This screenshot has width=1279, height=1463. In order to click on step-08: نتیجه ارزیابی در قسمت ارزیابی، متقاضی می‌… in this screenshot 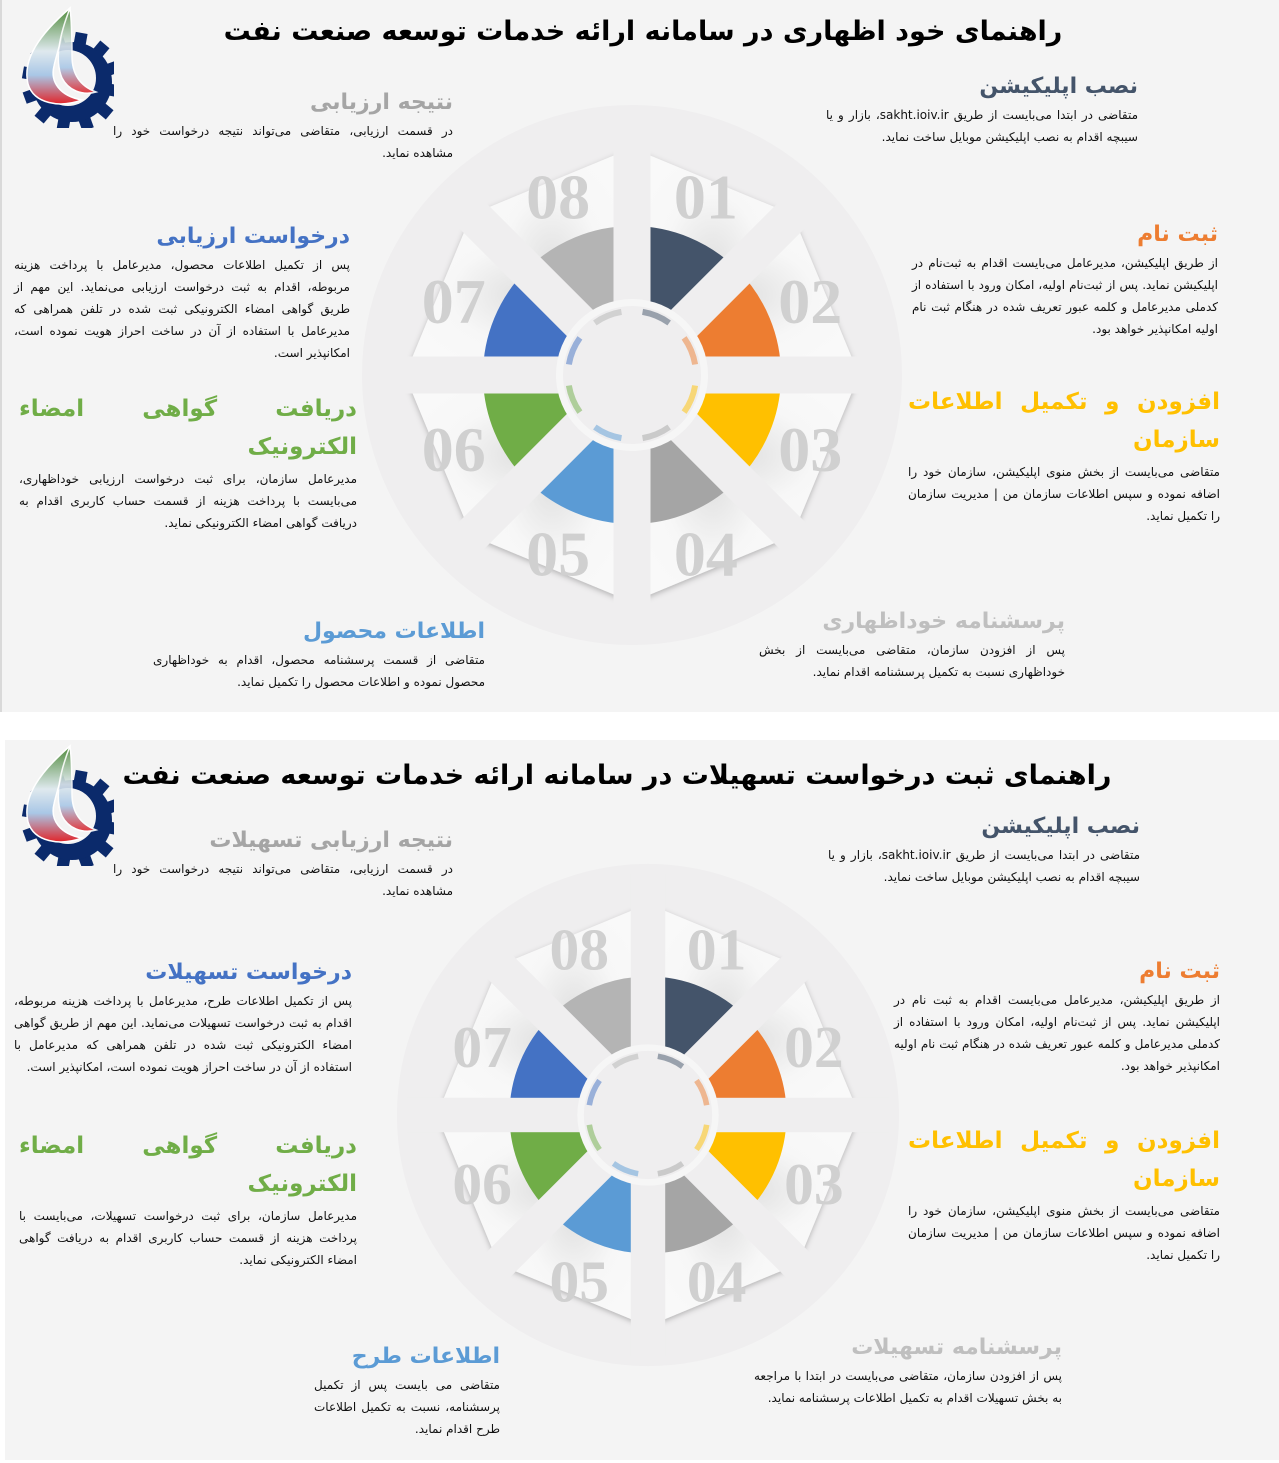, I will do `click(283, 126)`.